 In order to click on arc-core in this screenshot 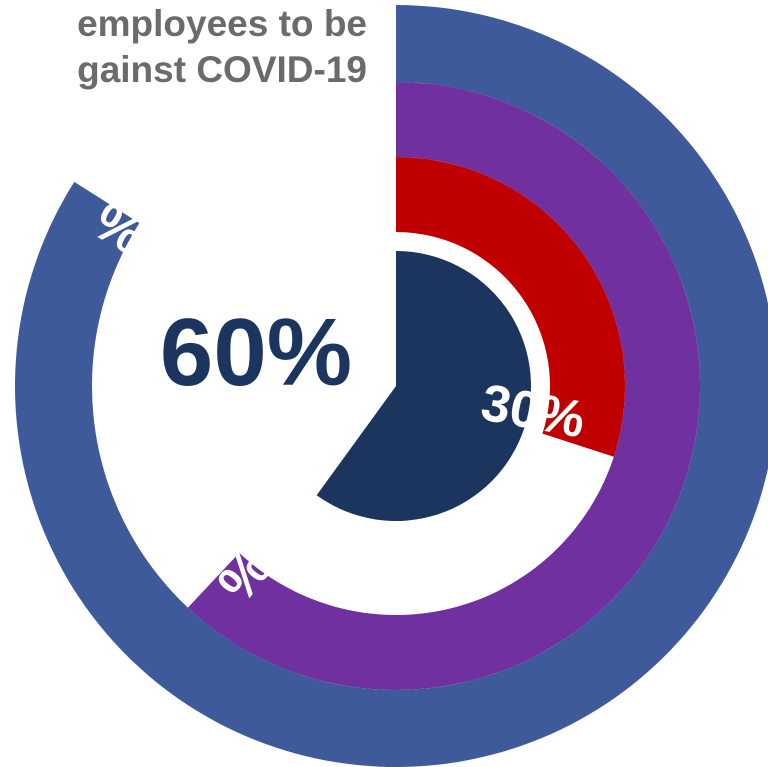, I will do `click(423, 386)`.